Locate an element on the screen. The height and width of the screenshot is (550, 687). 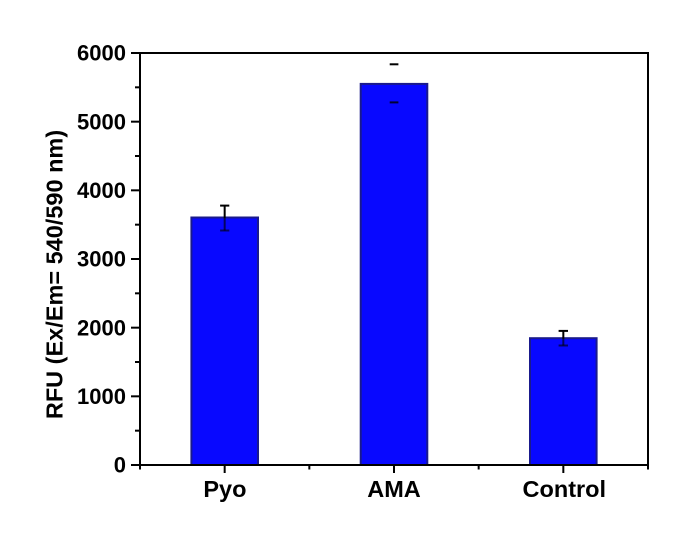
svg-text: Control is located at coordinates (565, 489).